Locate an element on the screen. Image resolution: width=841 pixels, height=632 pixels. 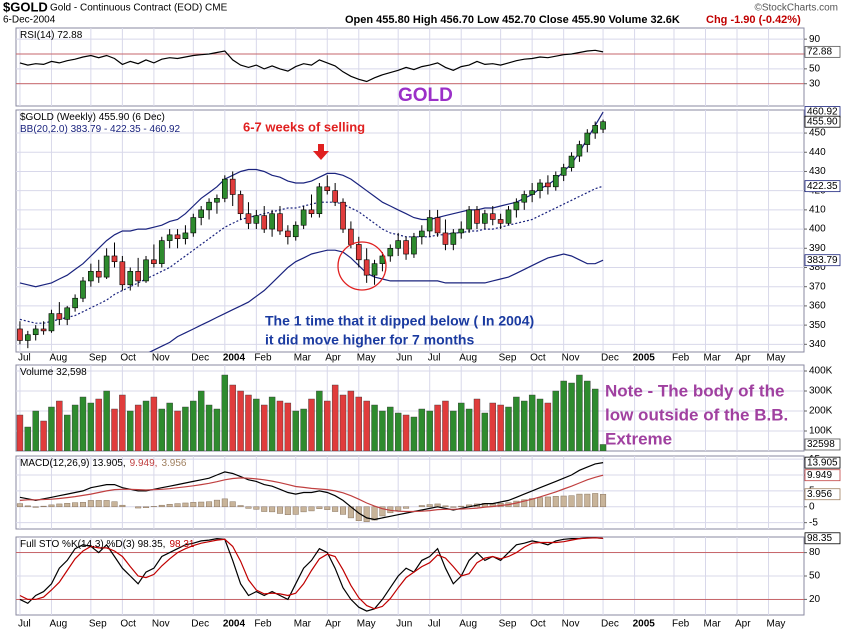
x-tick-label: 2005 is located at coordinates (644, 358).